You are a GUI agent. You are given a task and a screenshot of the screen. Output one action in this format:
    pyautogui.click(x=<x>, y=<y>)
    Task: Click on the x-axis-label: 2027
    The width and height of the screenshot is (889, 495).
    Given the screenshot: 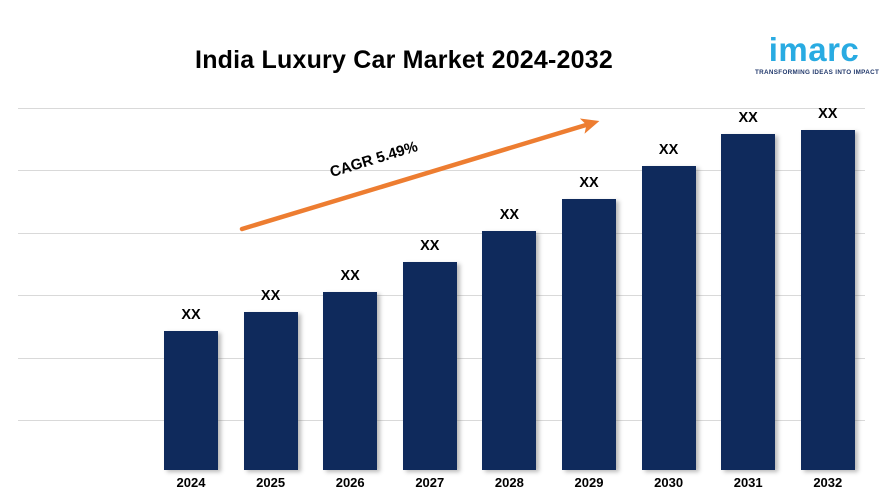 What is the action you would take?
    pyautogui.click(x=430, y=482)
    